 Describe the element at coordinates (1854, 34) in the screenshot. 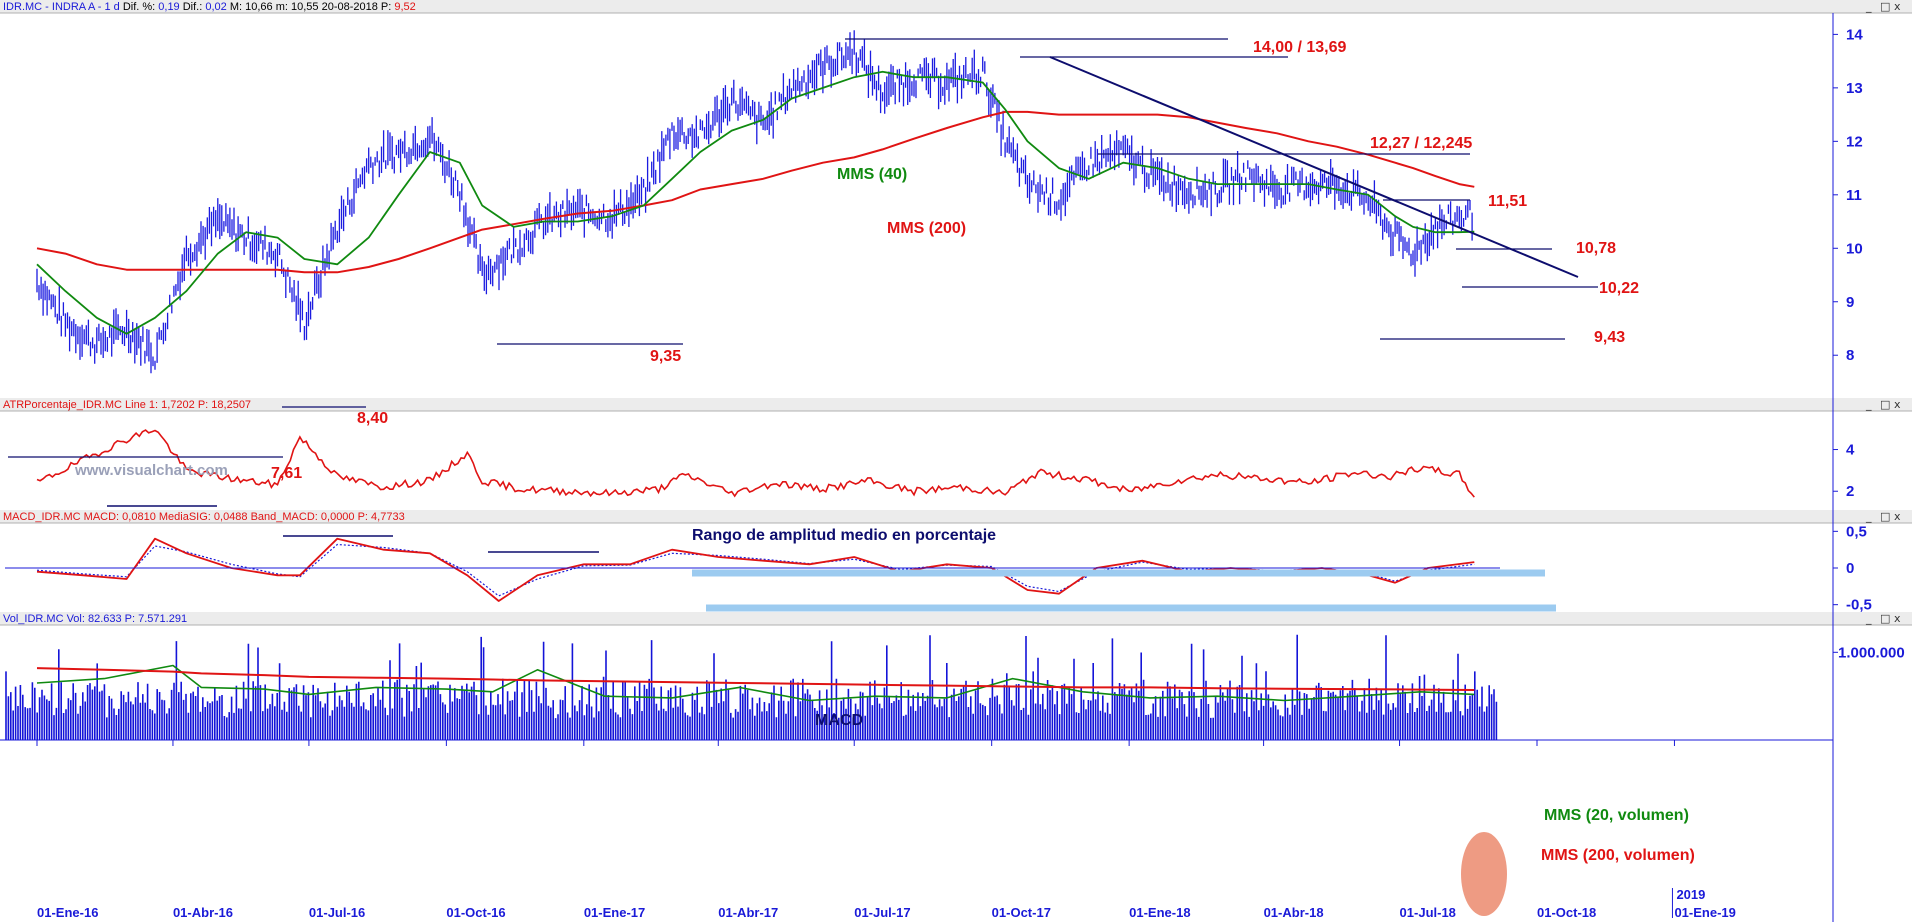

I see `price-axis-label: 14` at that location.